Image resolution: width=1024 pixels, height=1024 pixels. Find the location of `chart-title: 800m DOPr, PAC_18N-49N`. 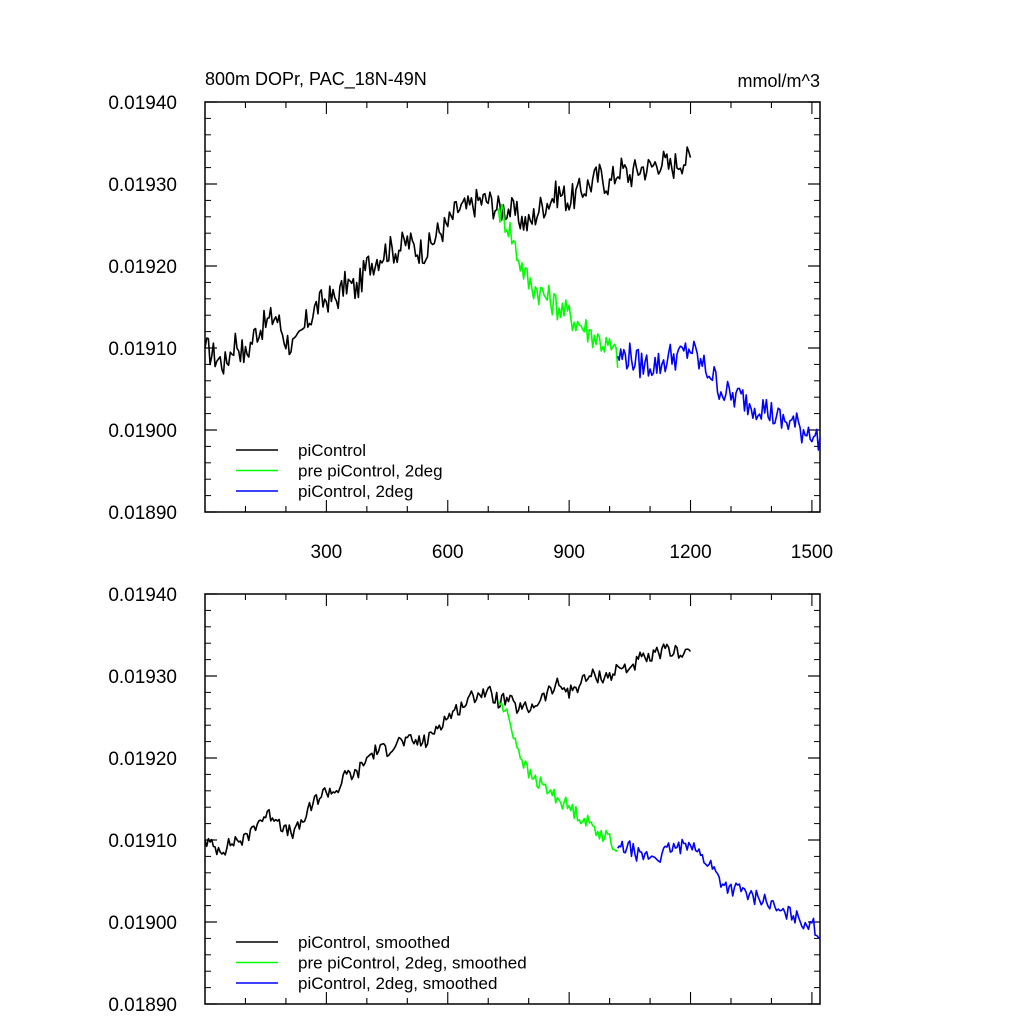

chart-title: 800m DOPr, PAC_18N-49N is located at coordinates (316, 79).